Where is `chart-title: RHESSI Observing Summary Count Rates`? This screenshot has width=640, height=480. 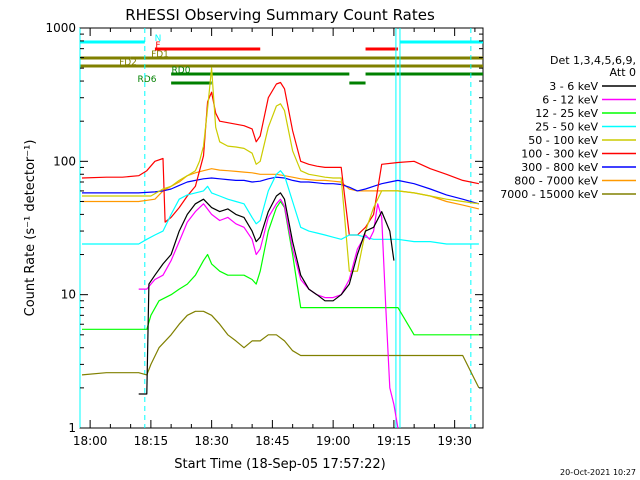
chart-title: RHESSI Observing Summary Count Rates is located at coordinates (280, 15).